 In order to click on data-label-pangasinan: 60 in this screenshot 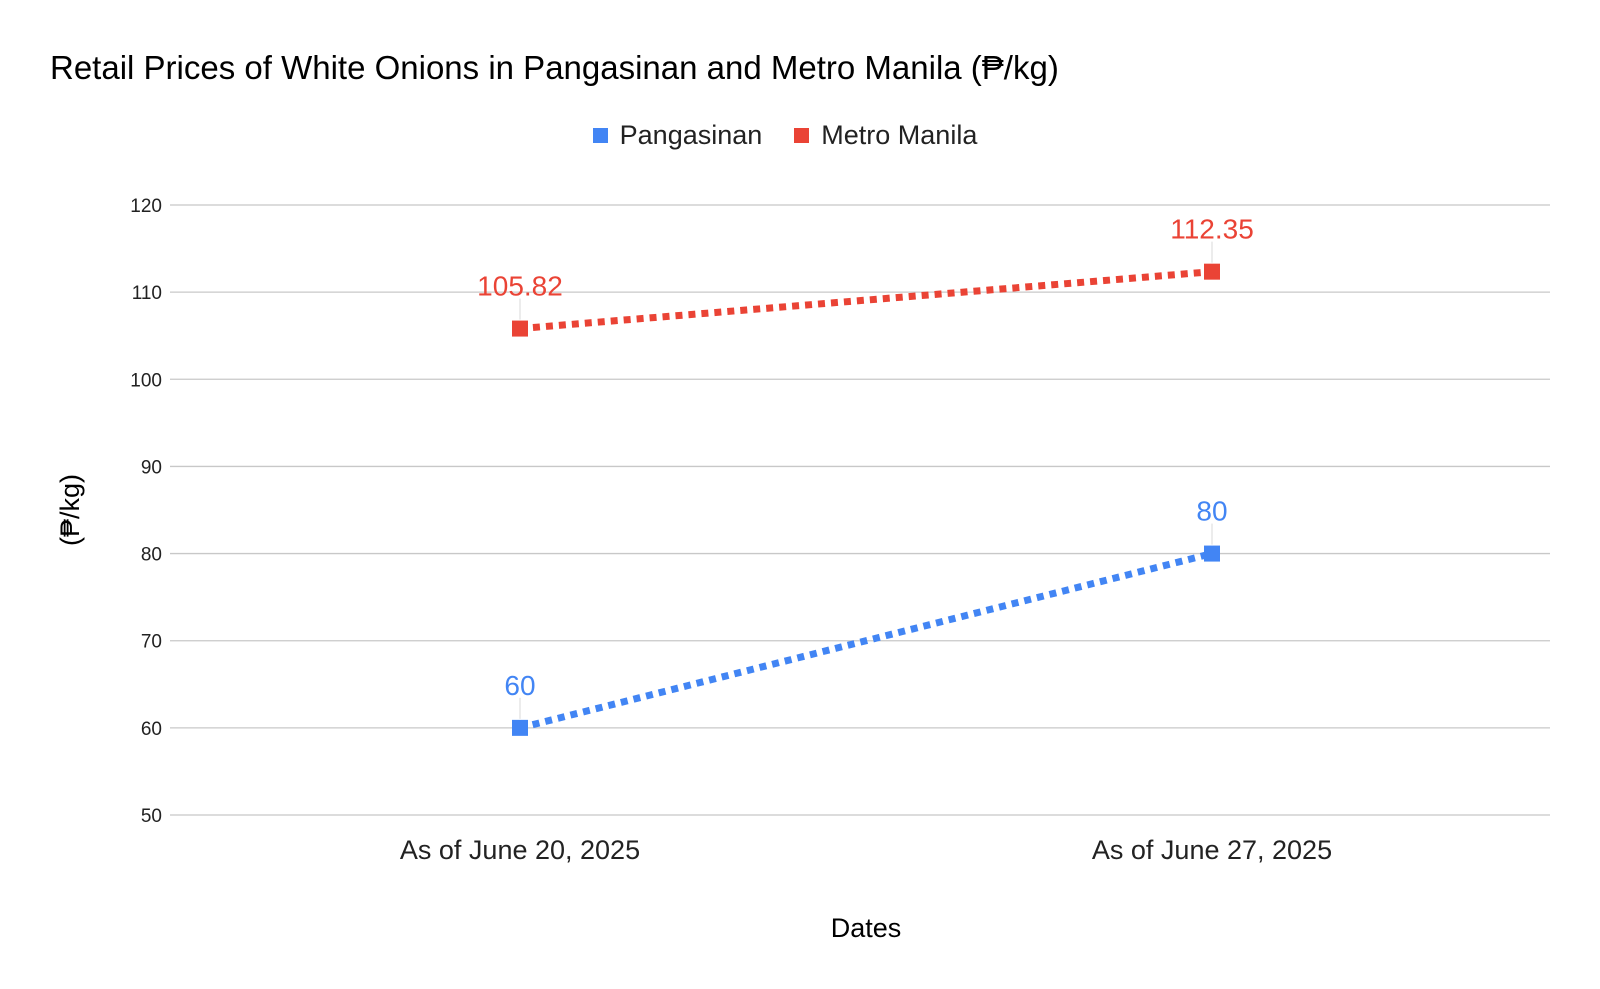, I will do `click(519, 685)`.